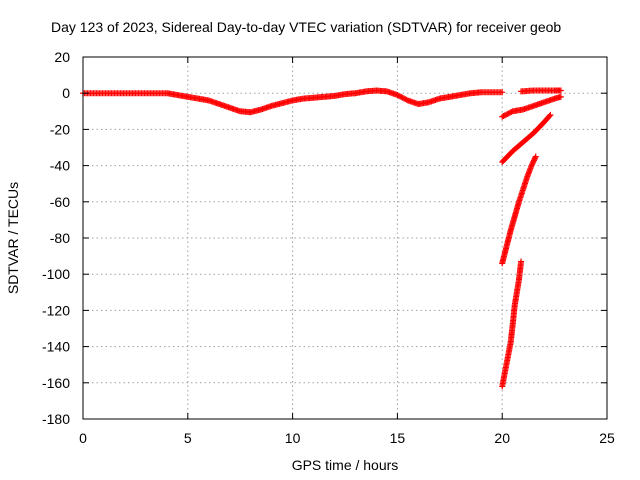 The image size is (640, 480). What do you see at coordinates (56, 310) in the screenshot?
I see `y-tick-label: -120` at bounding box center [56, 310].